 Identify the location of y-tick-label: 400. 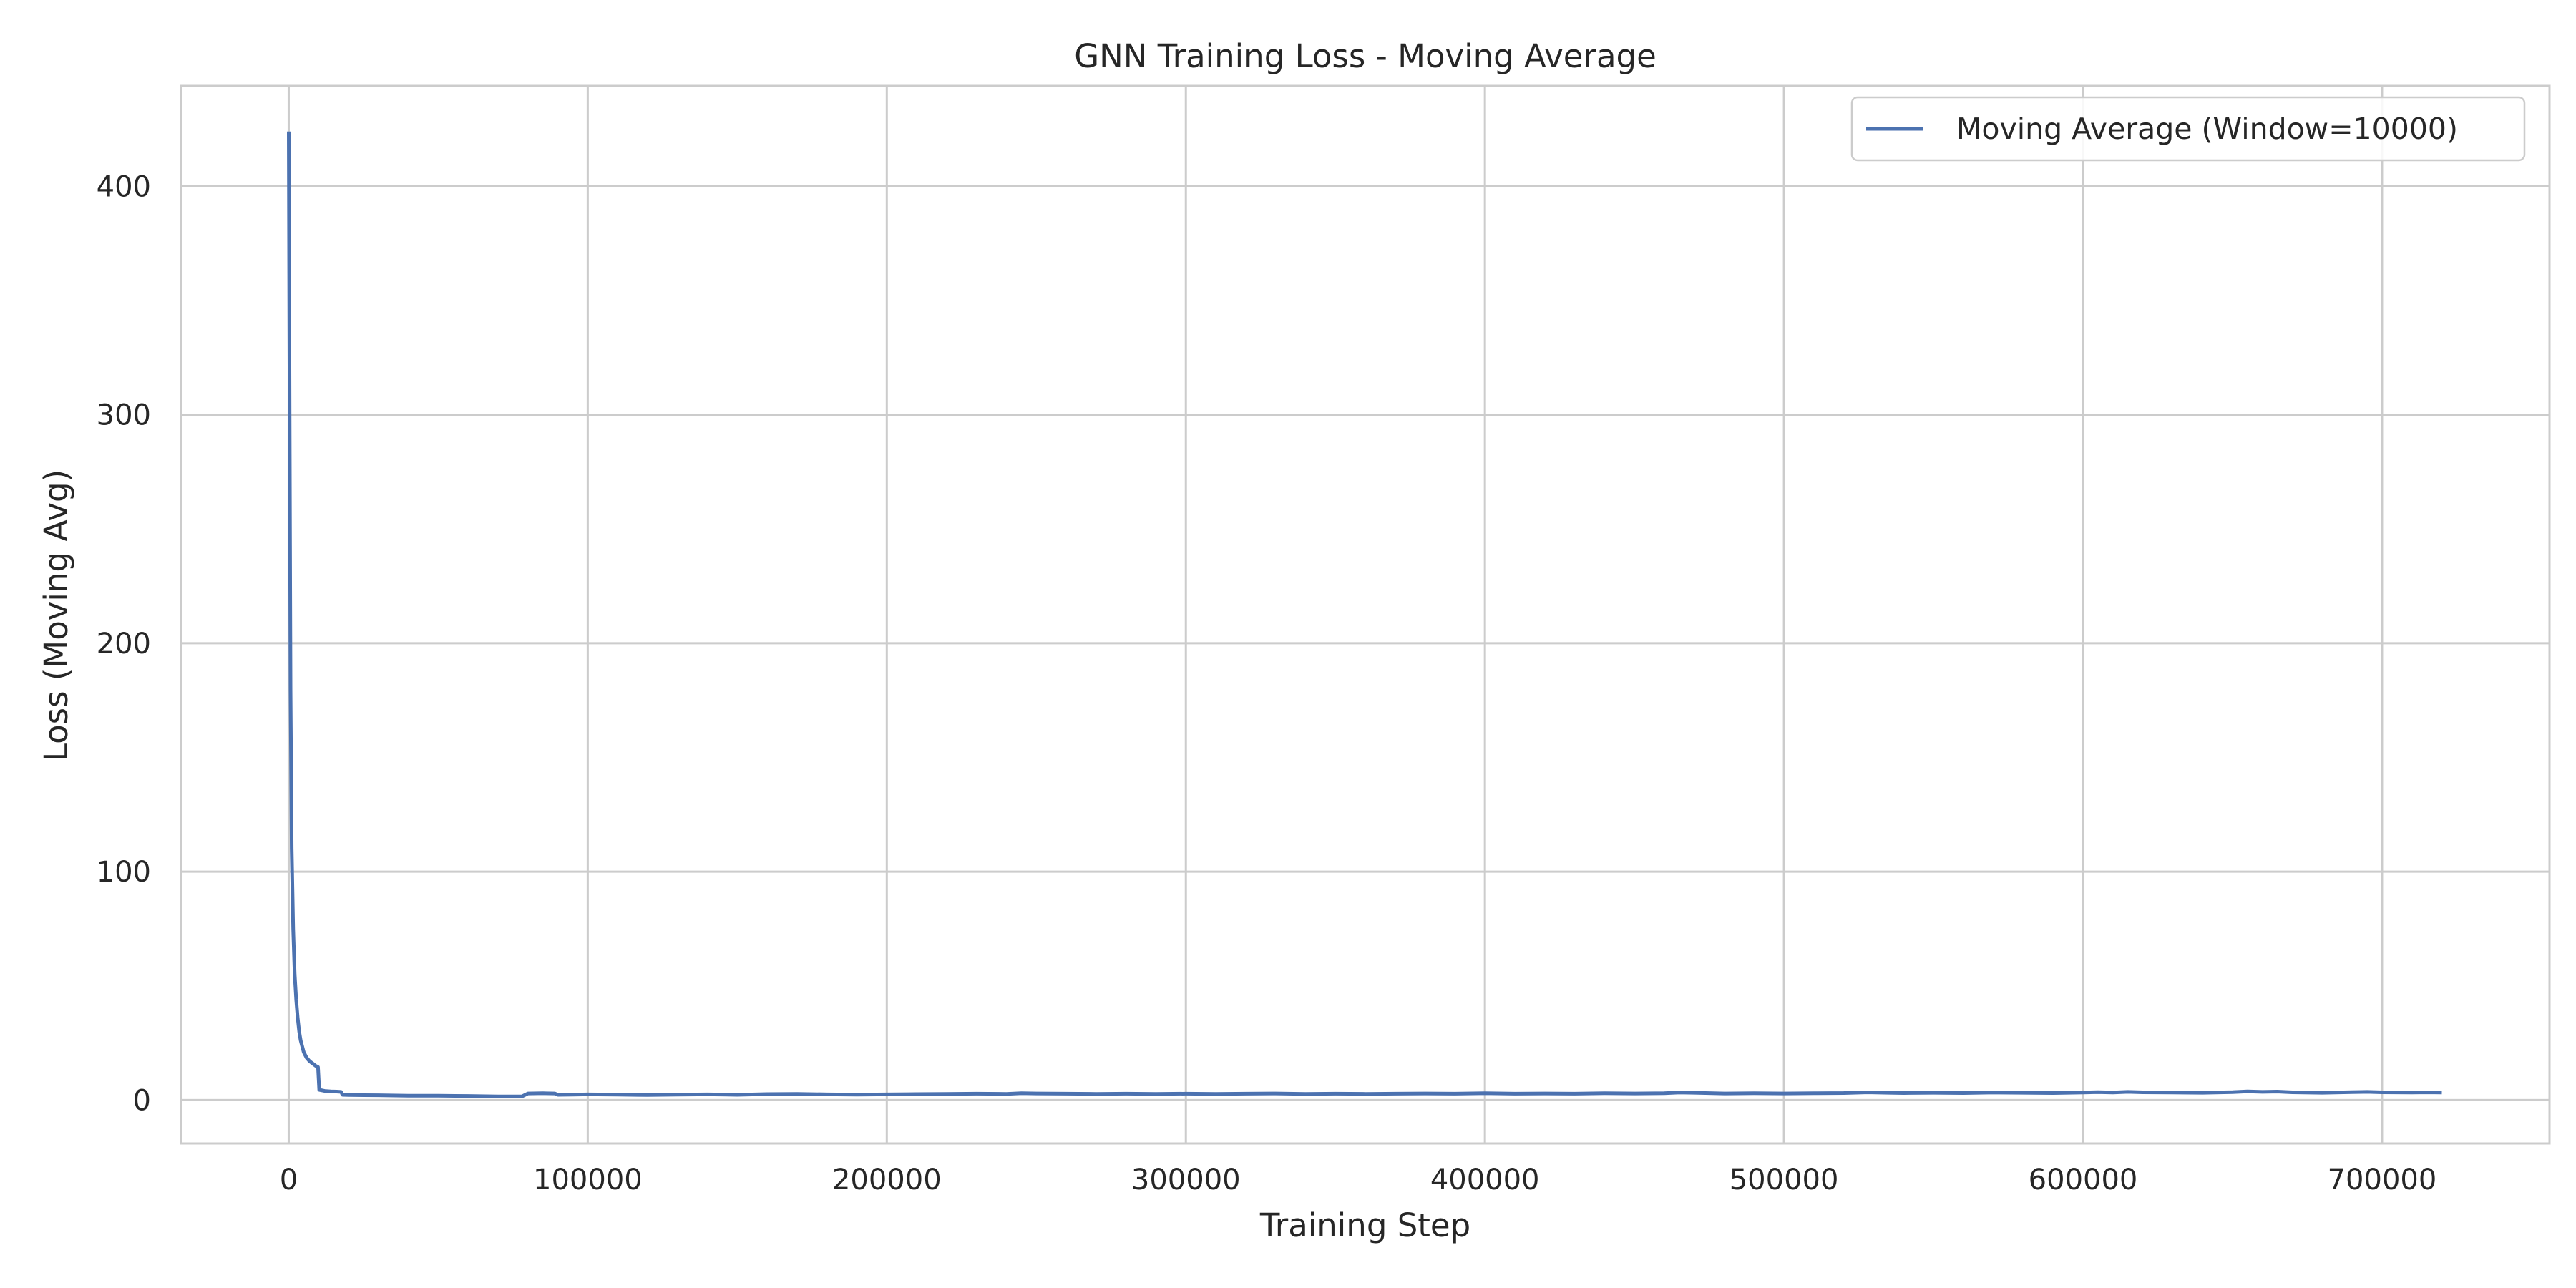
(124, 186).